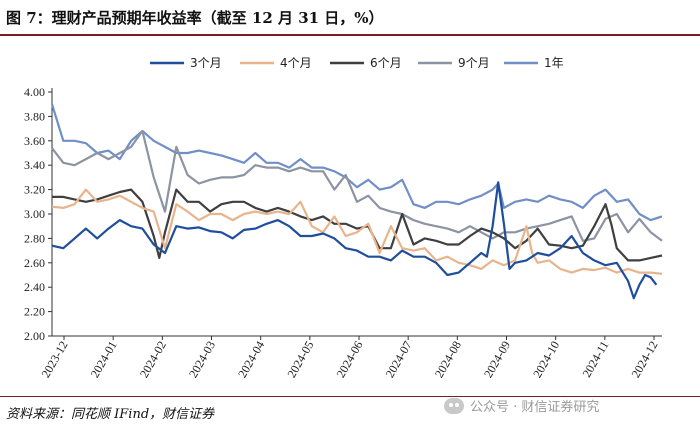 This screenshot has width=700, height=431. What do you see at coordinates (251, 360) in the screenshot?
I see `x-tick-label: 2024-04` at bounding box center [251, 360].